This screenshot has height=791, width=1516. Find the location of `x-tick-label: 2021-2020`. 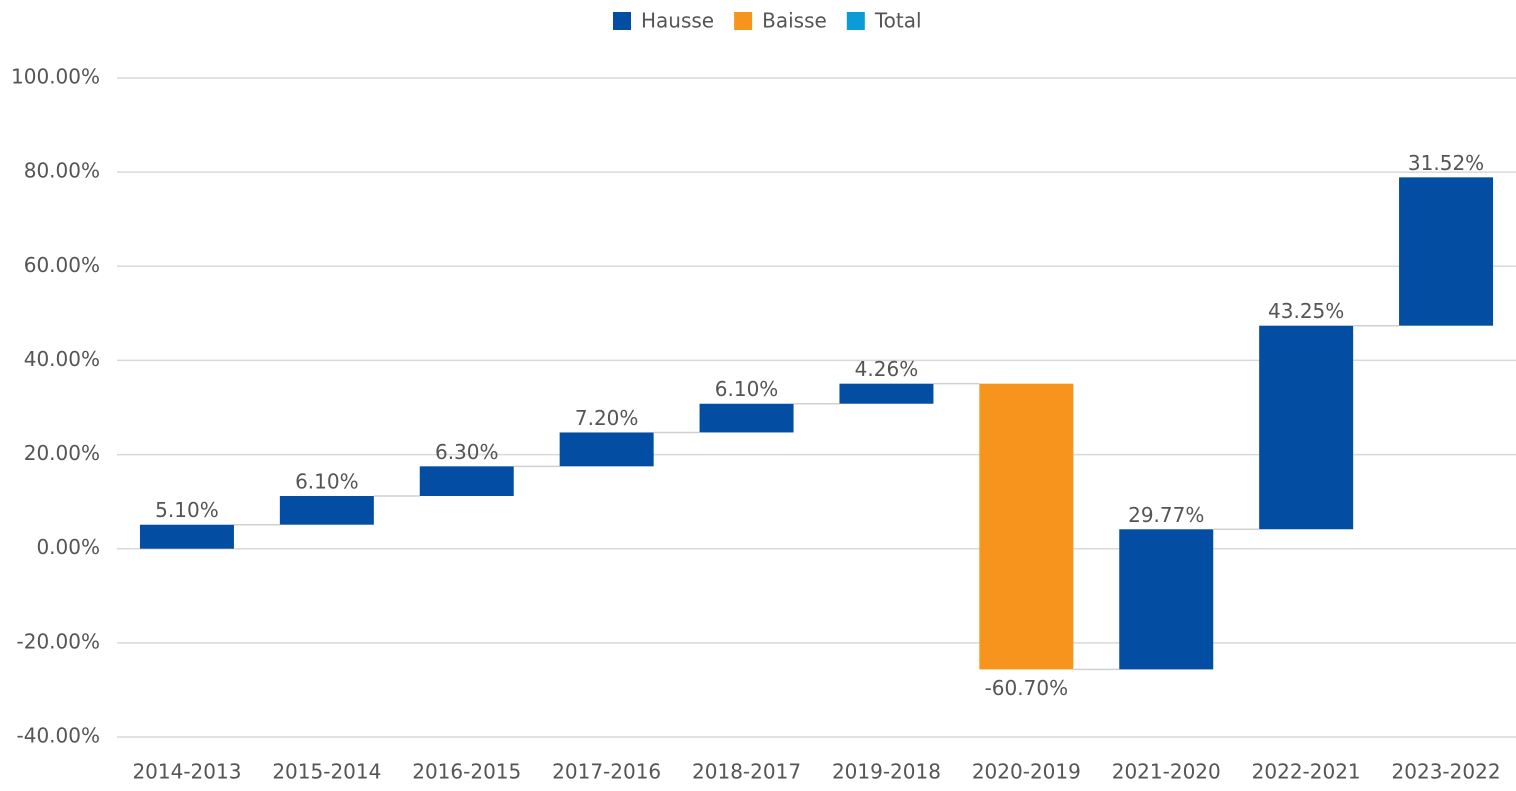

x-tick-label: 2021-2020 is located at coordinates (1166, 772).